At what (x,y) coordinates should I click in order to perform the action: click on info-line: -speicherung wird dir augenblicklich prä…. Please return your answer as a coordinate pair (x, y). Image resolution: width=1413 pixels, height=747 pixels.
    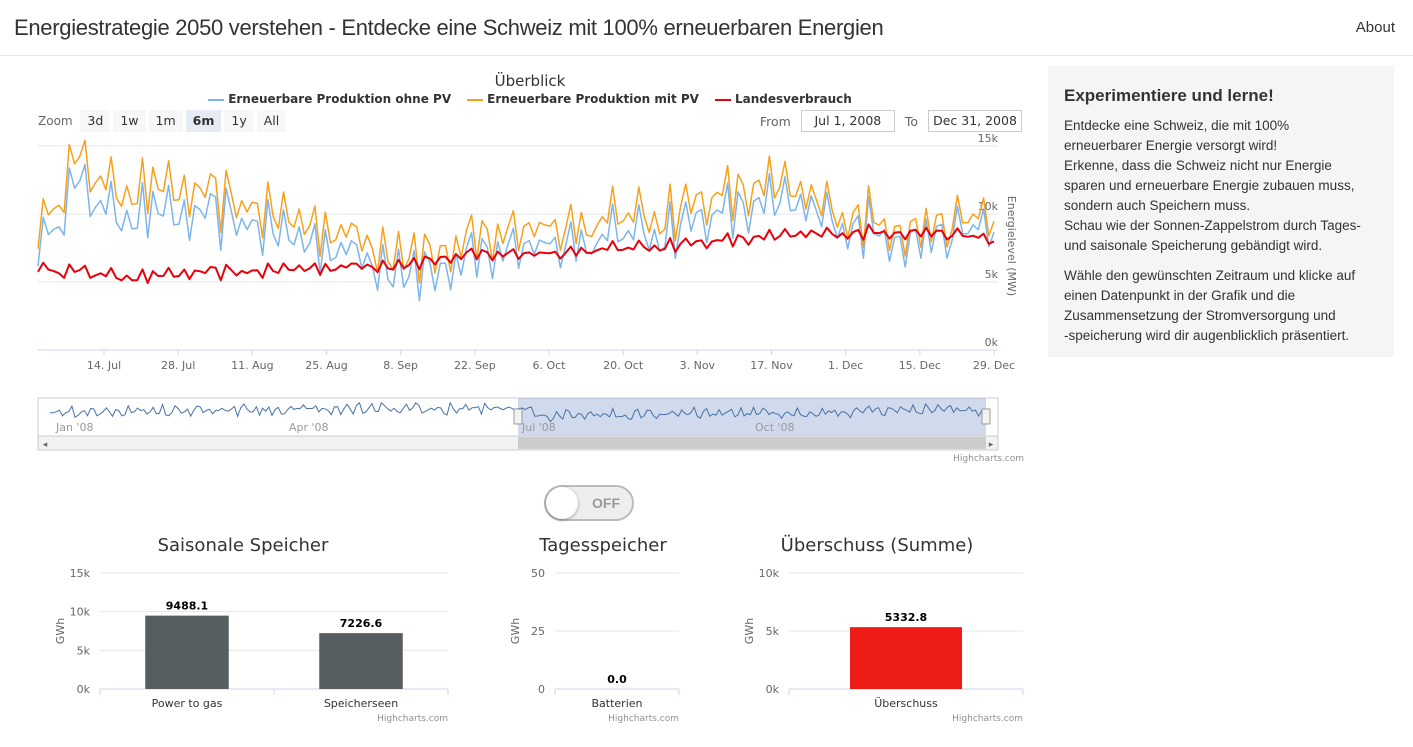
    Looking at the image, I should click on (1207, 335).